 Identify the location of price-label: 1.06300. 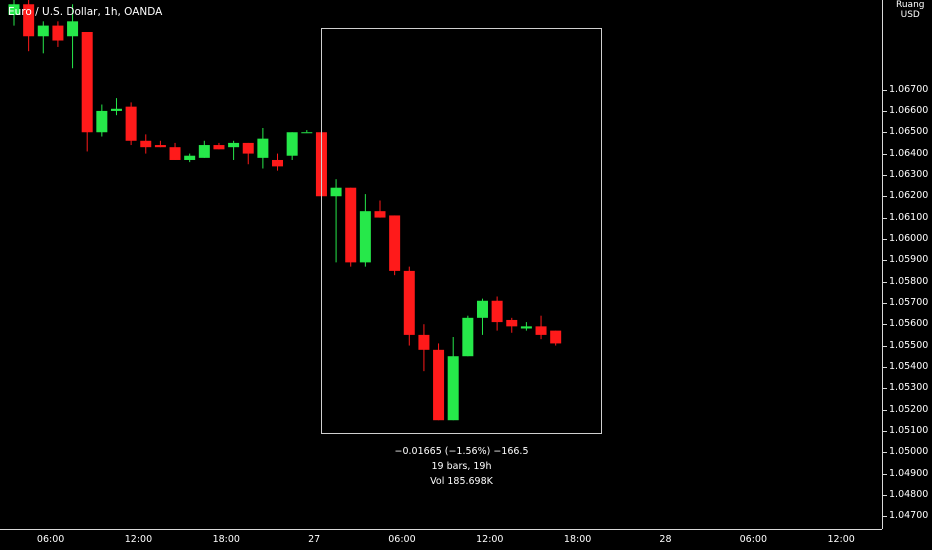
(909, 174).